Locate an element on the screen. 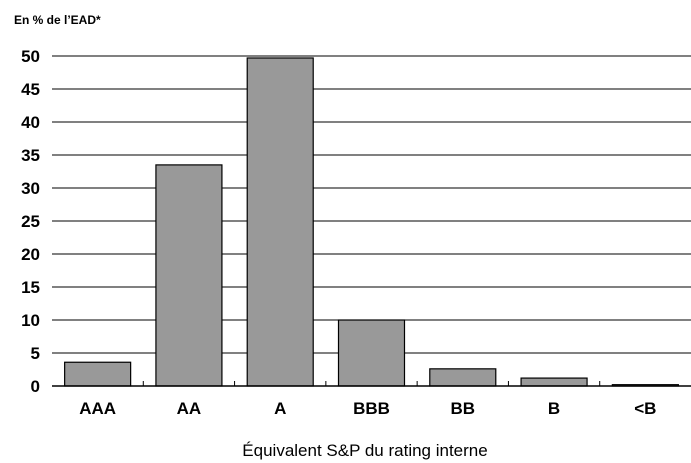  y-tick-label: 0 is located at coordinates (35, 386).